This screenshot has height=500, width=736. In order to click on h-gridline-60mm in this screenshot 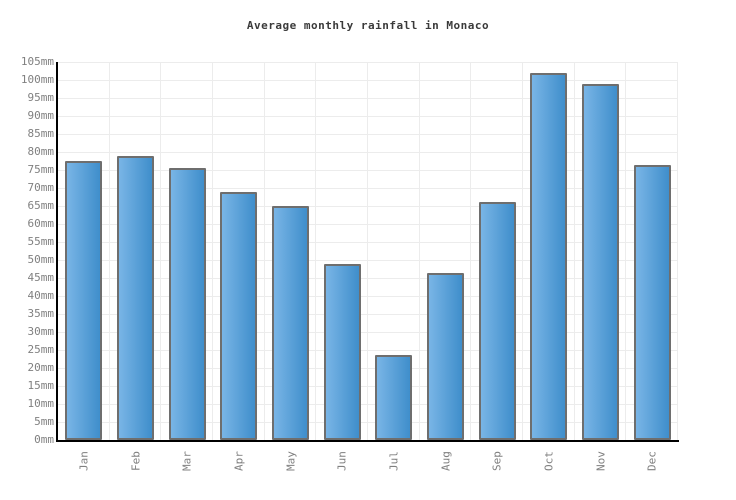, I will do `click(368, 224)`.